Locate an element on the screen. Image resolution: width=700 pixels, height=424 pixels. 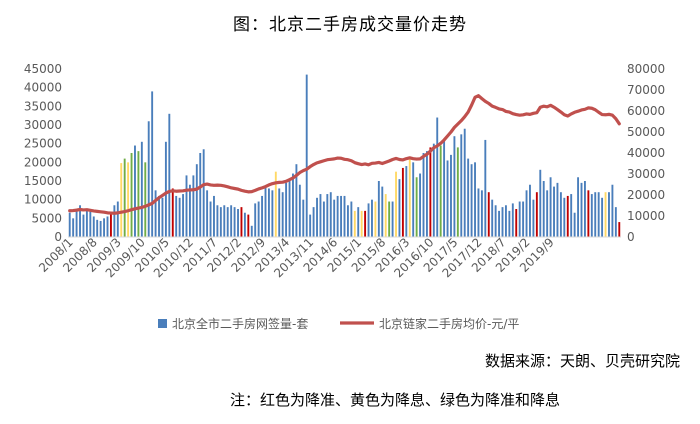
left-axis-tick-label: 5000 is located at coordinates (46, 218).